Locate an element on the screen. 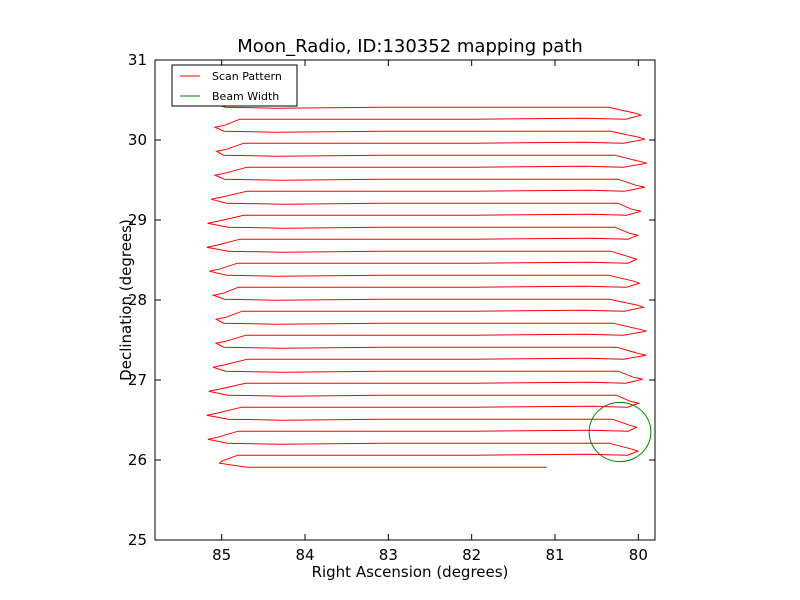  x-axis-label: Right Ascension (degrees) is located at coordinates (410, 572).